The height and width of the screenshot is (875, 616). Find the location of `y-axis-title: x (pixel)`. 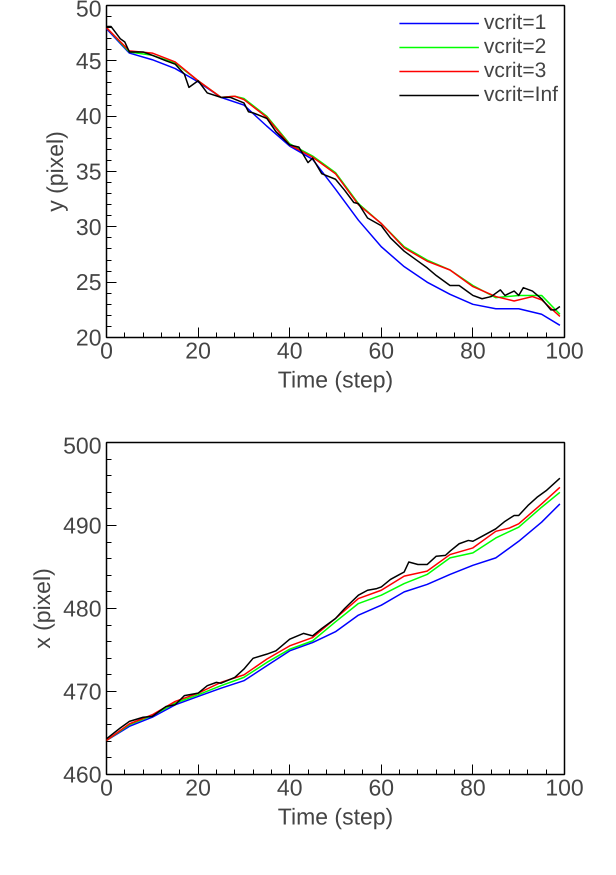

y-axis-title: x (pixel) is located at coordinates (42, 608).